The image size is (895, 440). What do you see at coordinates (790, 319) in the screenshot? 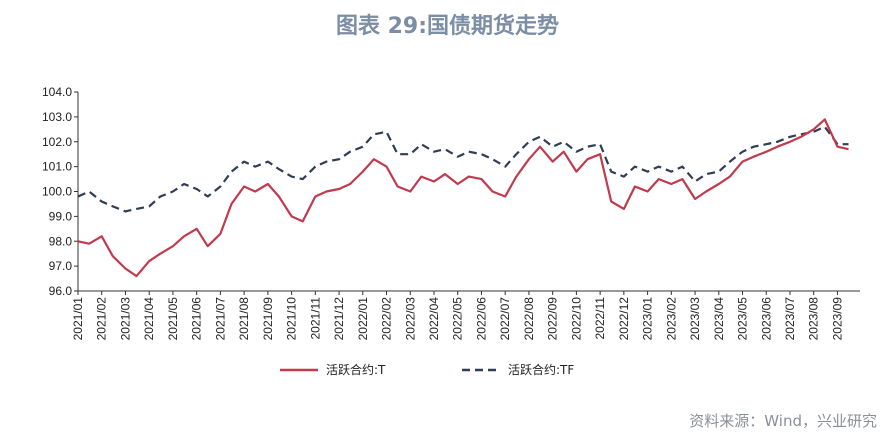
I see `x-tick-label: 2023/07` at bounding box center [790, 319].